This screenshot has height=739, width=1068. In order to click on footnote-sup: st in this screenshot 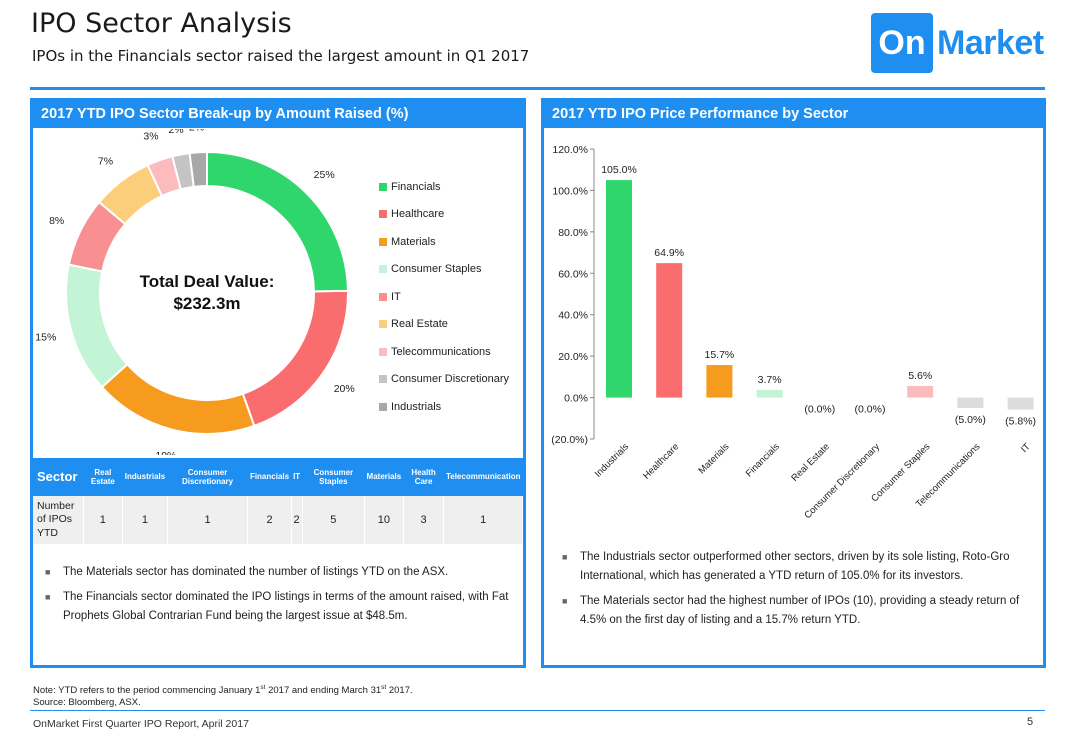, I will do `click(263, 687)`.